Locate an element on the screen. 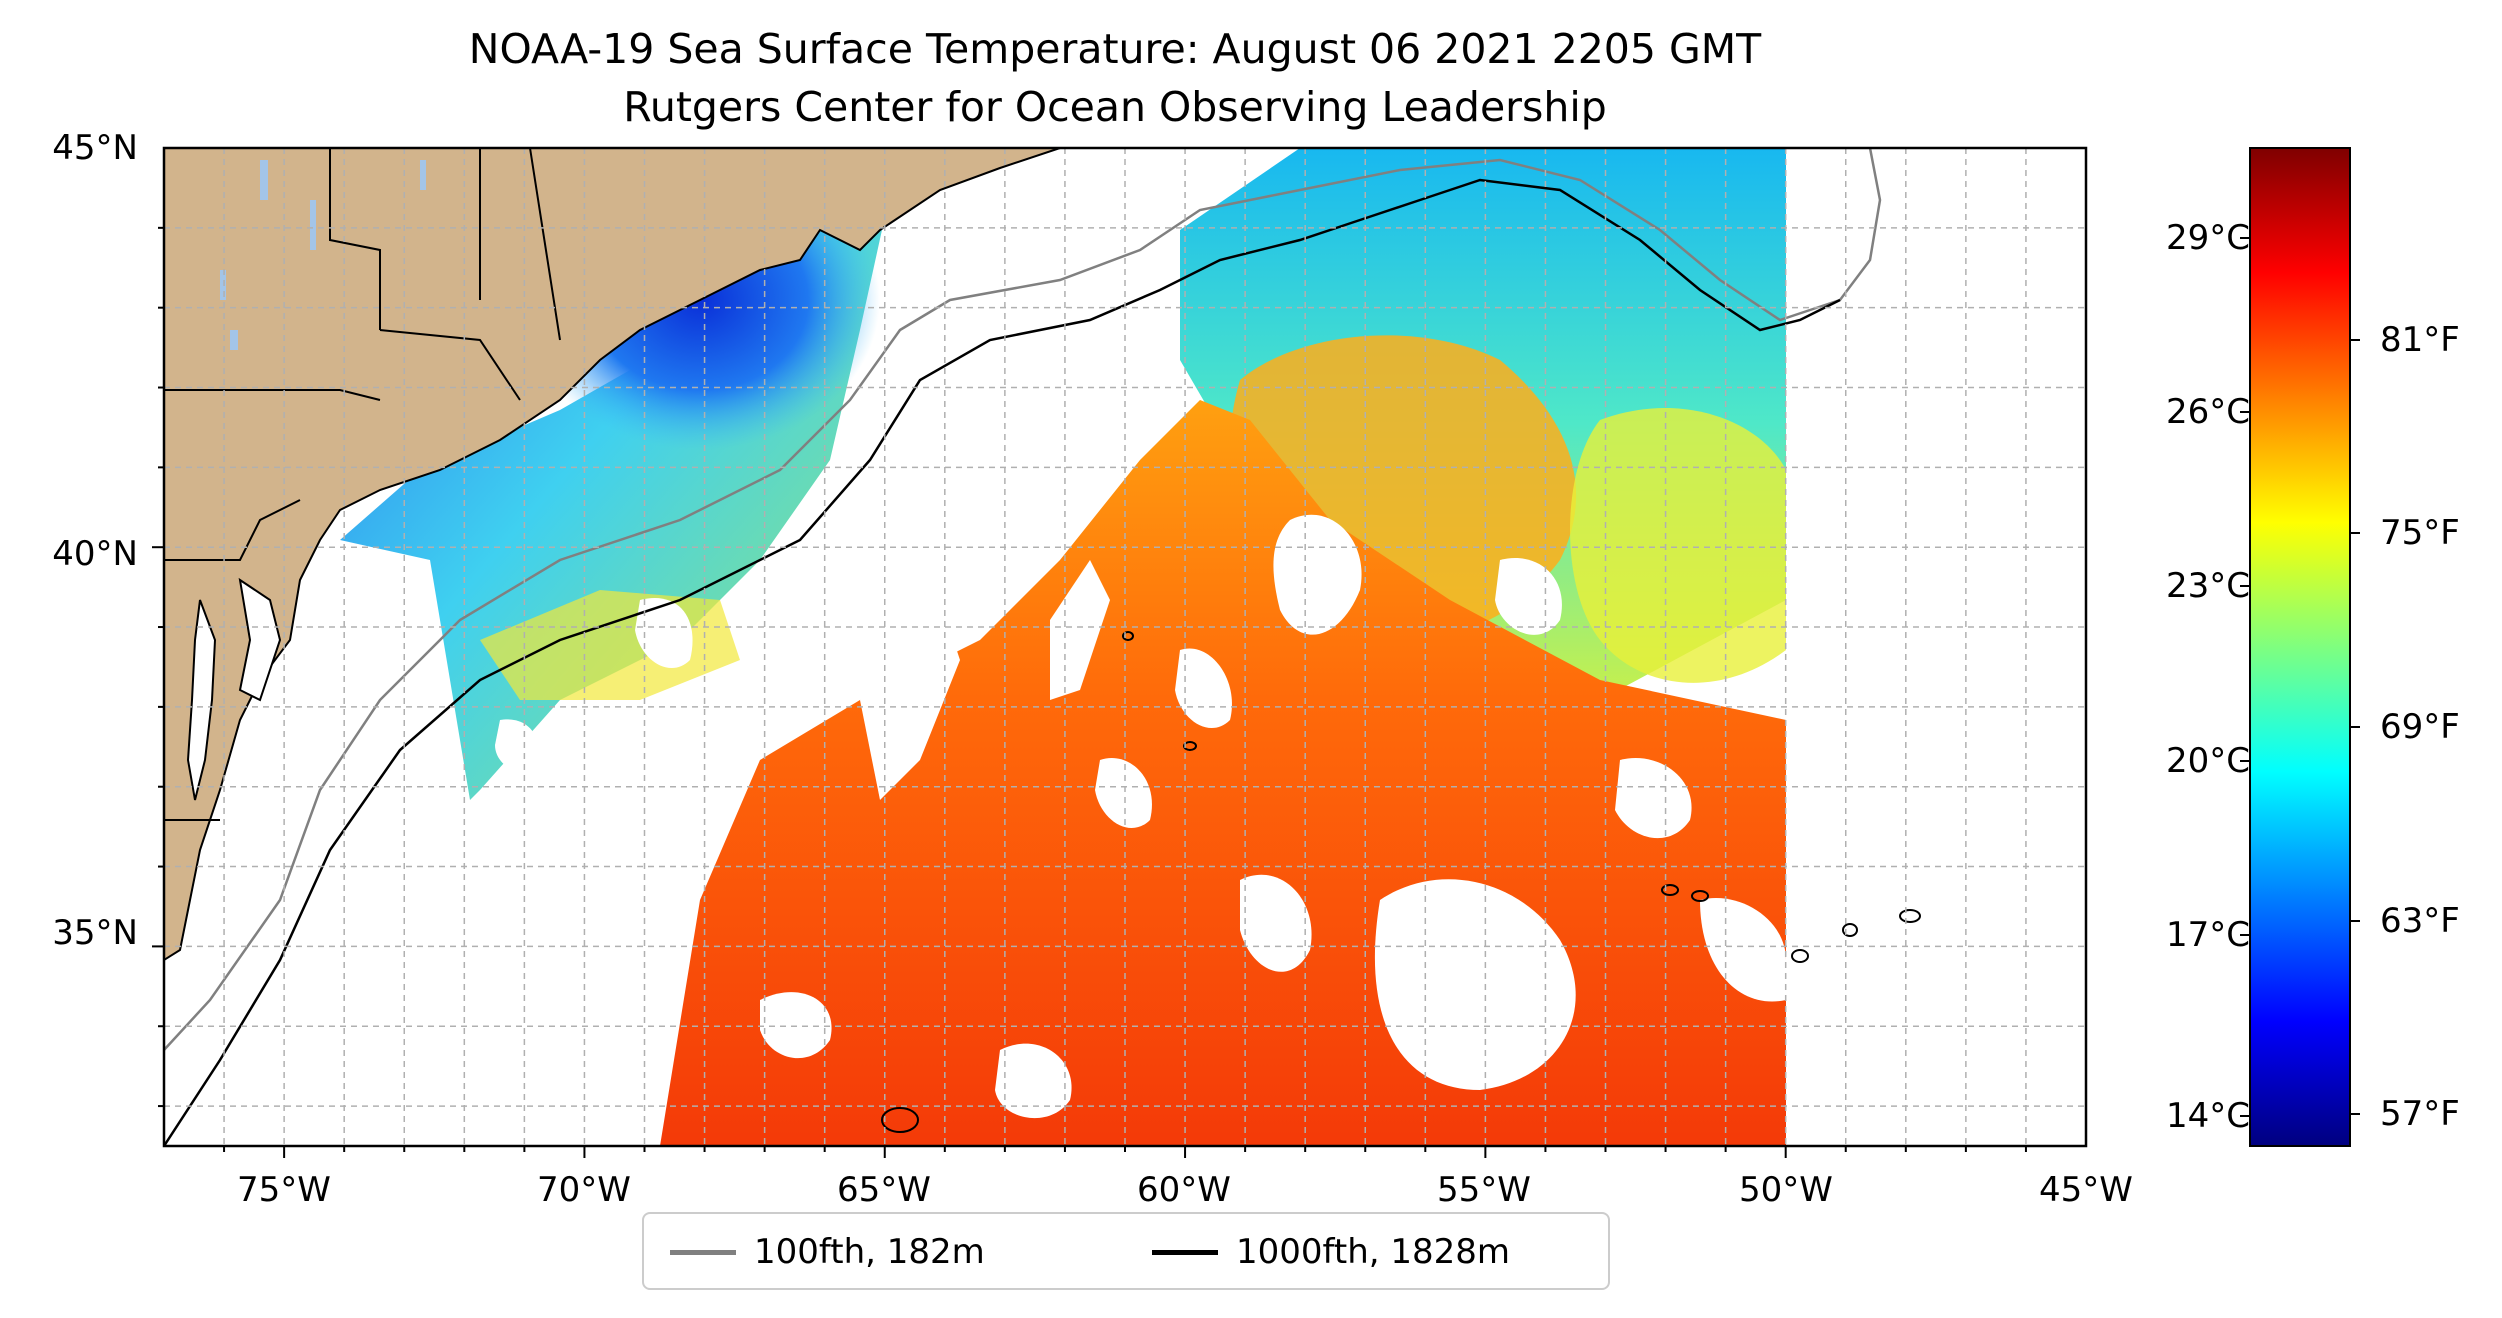  sst-yellow-eddy is located at coordinates (1678, 545).